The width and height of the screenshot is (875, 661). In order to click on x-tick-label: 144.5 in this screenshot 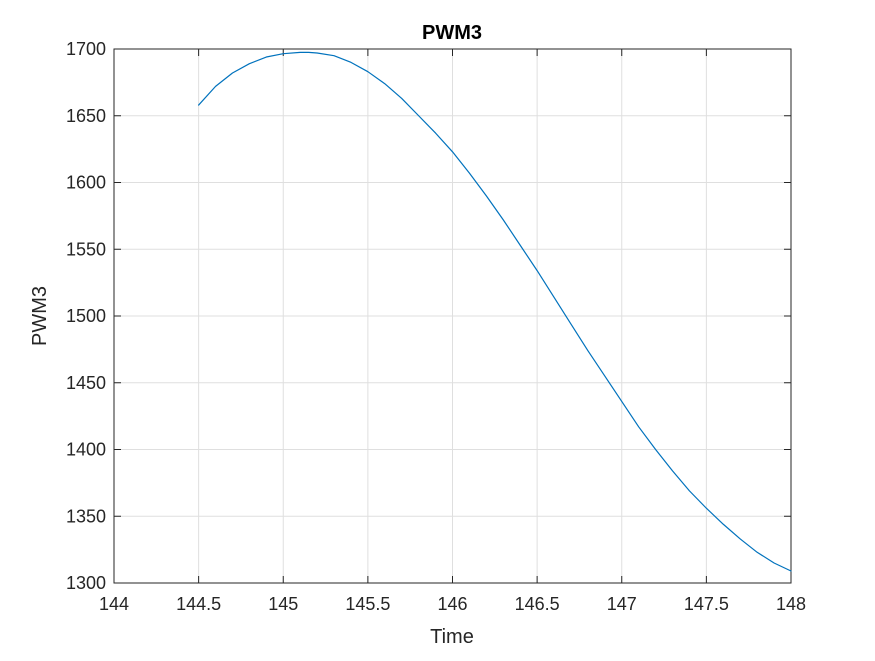, I will do `click(198, 604)`.